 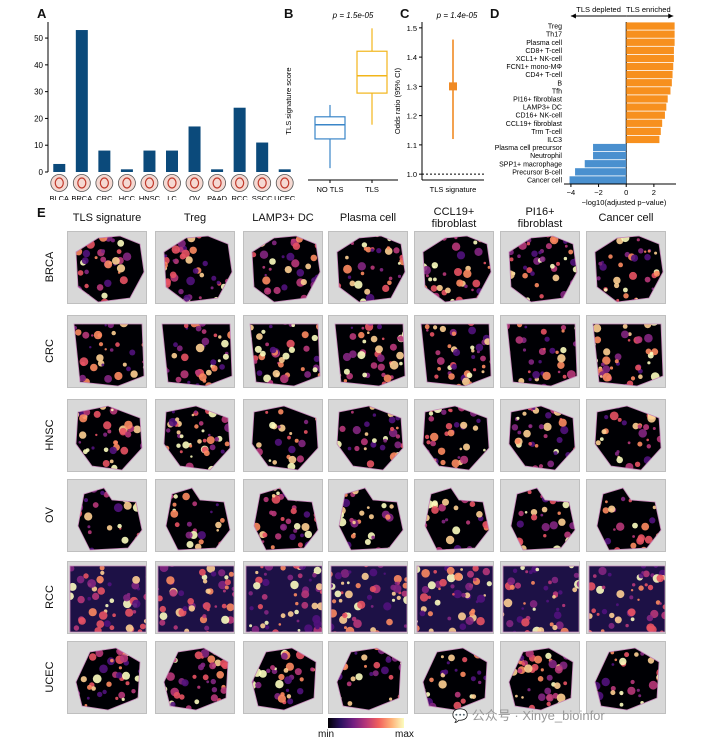 What do you see at coordinates (540, 218) in the screenshot?
I see `column-title-5: PI16+ fibroblast` at bounding box center [540, 218].